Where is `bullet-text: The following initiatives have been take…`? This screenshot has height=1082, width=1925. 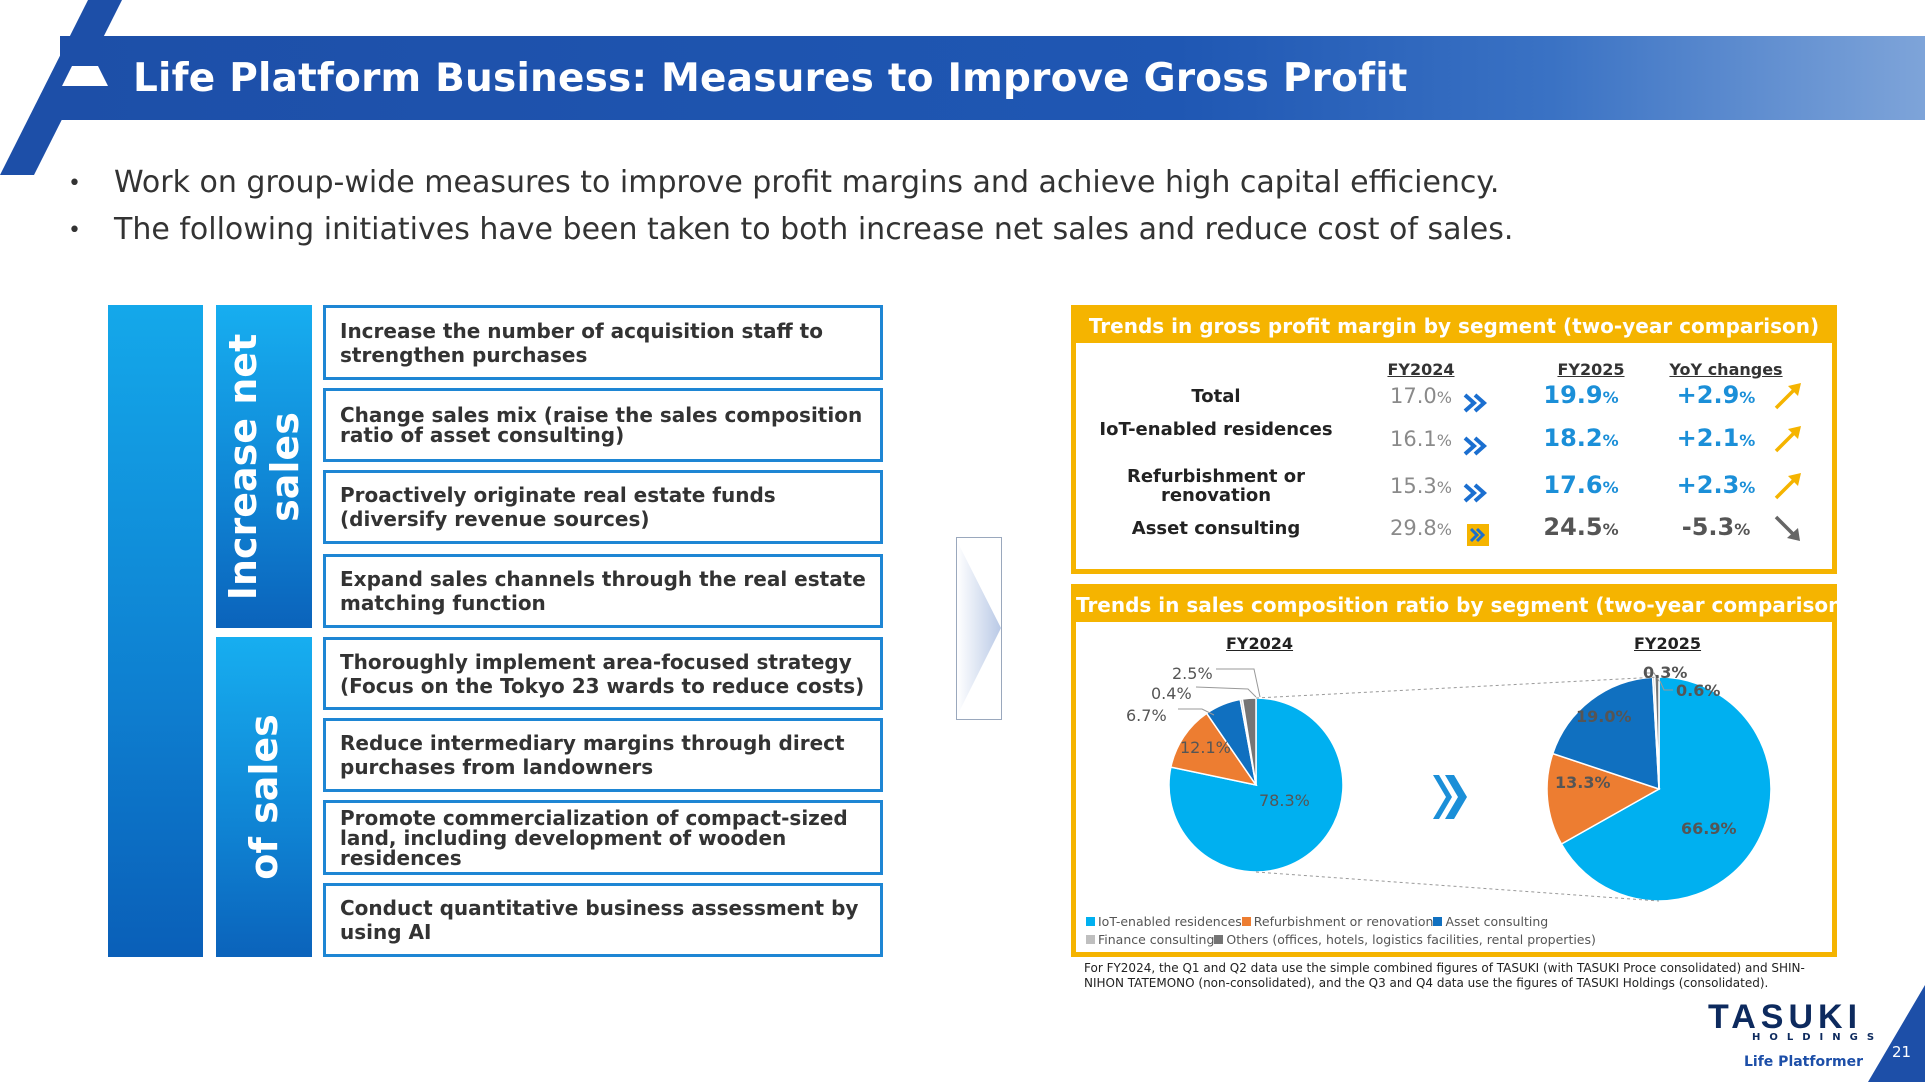
bullet-text: The following initiatives have been take… is located at coordinates (814, 229).